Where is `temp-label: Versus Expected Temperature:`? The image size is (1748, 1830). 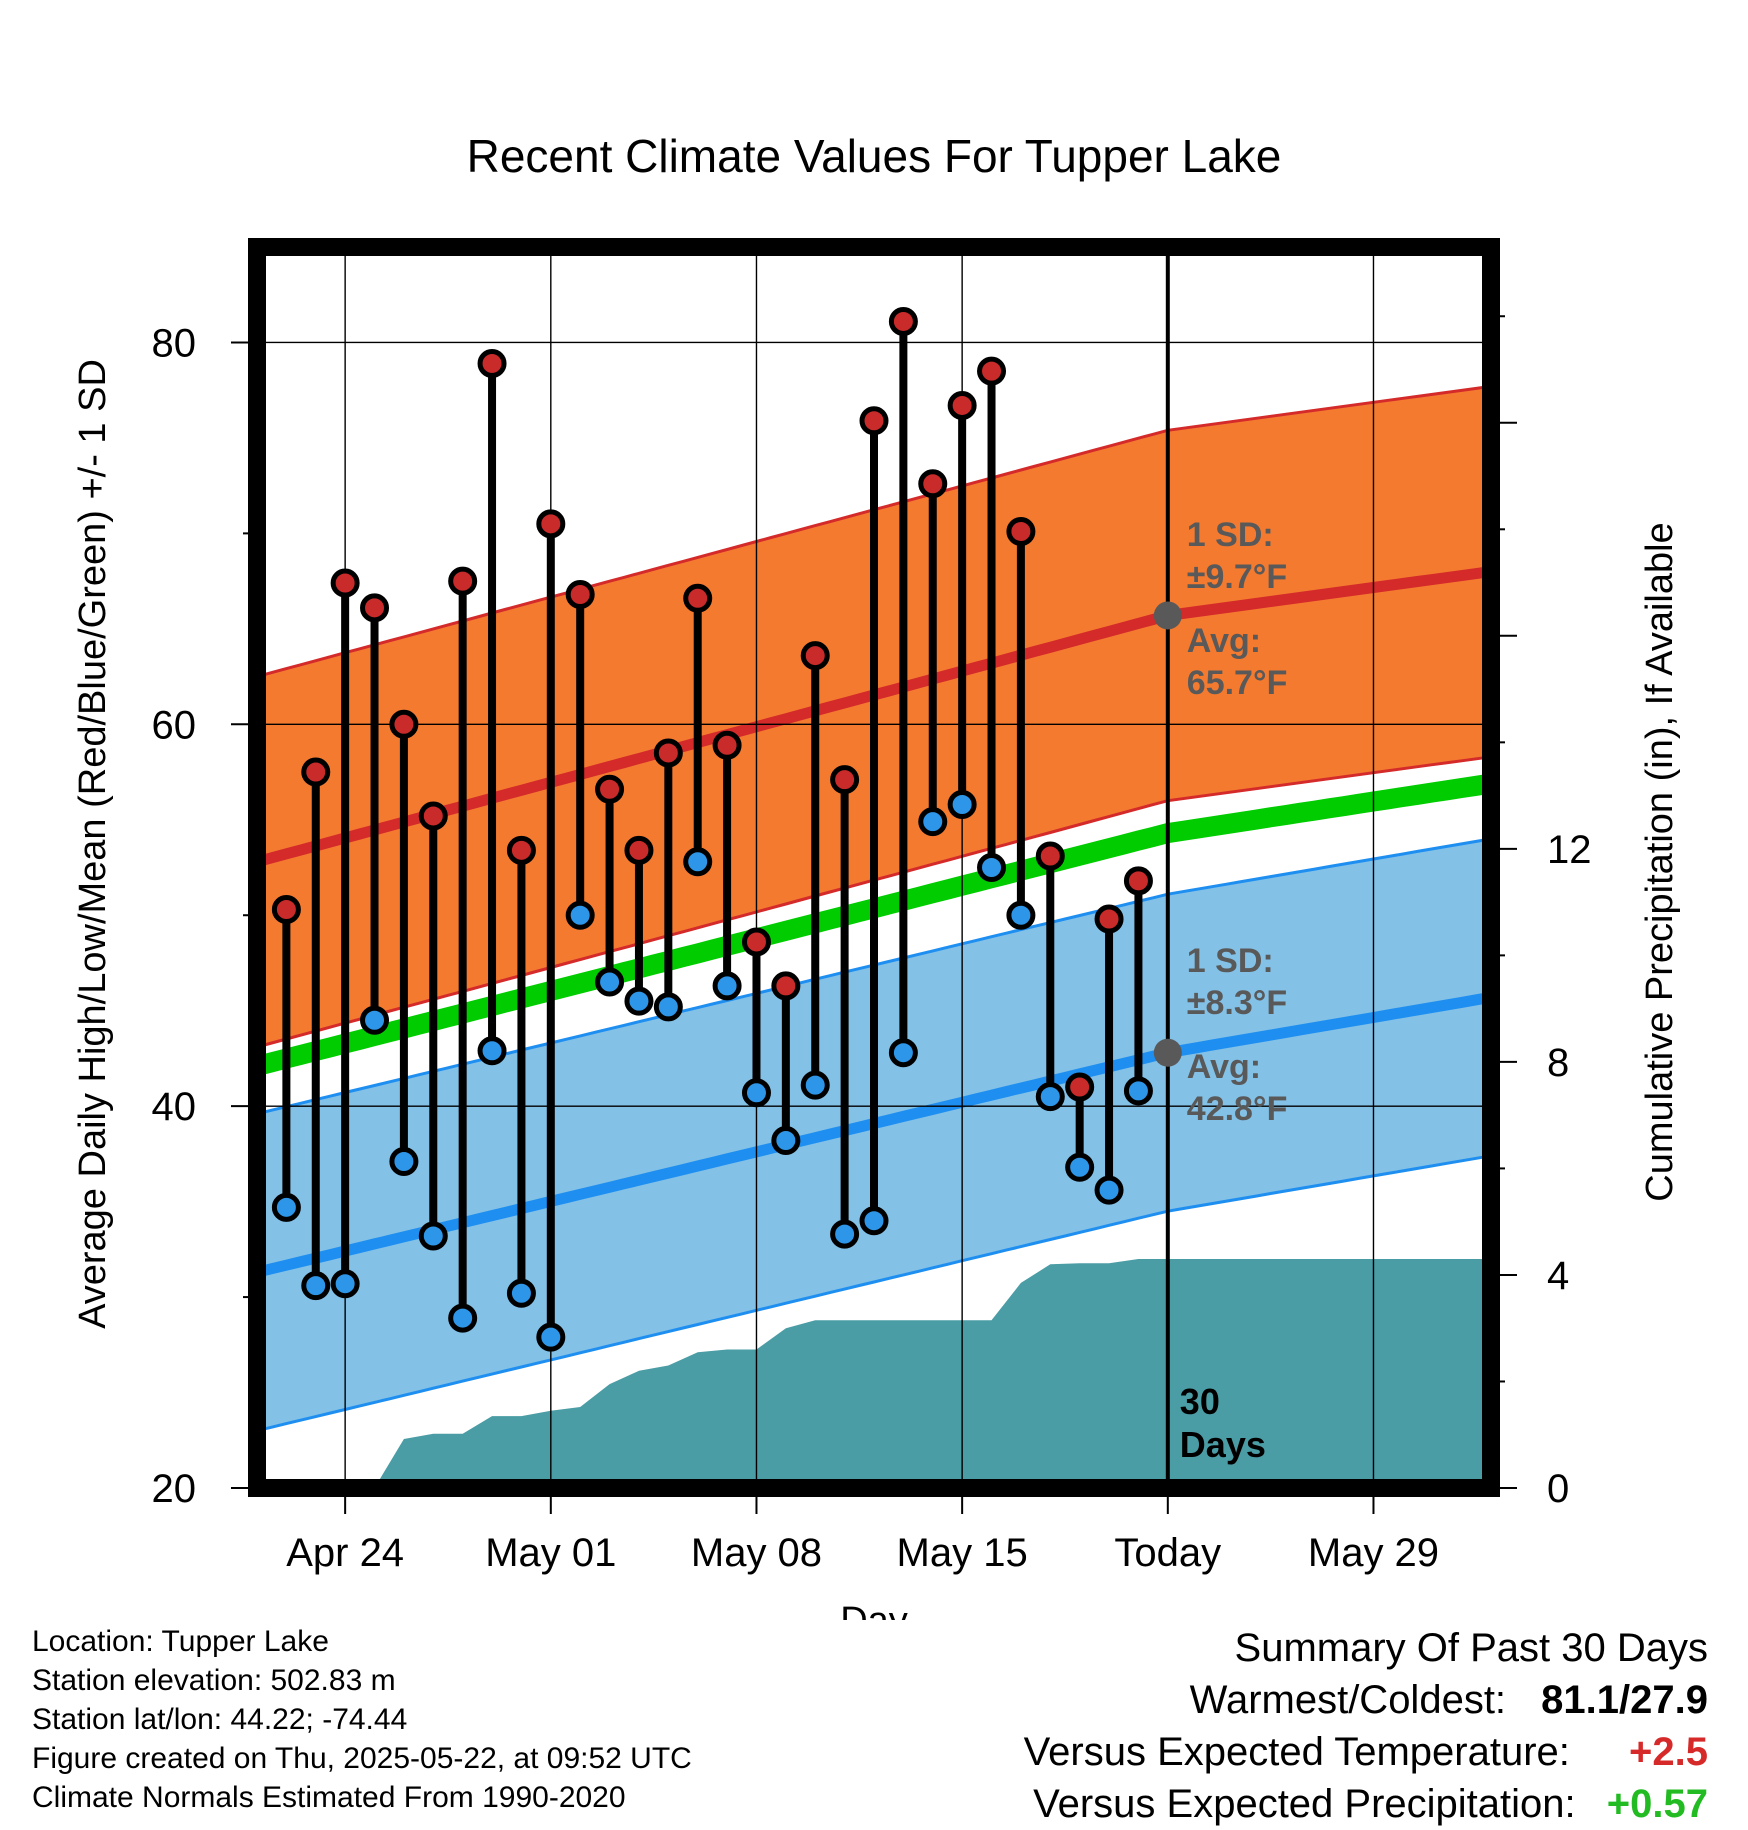
temp-label: Versus Expected Temperature: is located at coordinates (1296, 1752).